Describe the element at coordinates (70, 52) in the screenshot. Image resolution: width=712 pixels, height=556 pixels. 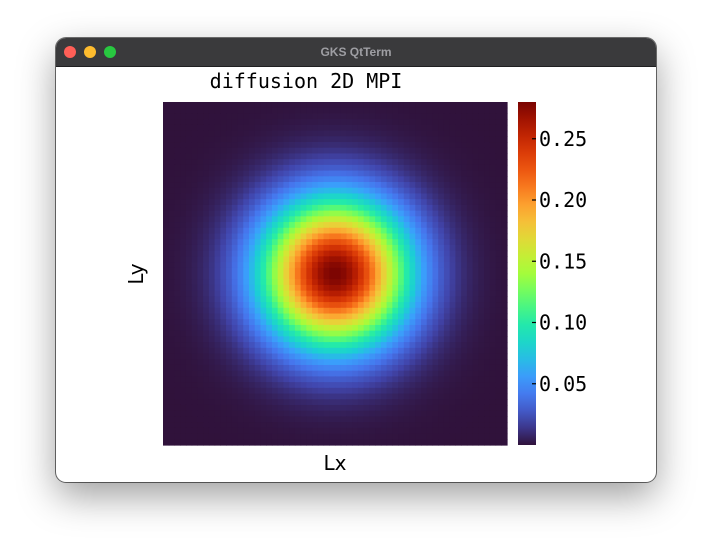
I see `close-button` at that location.